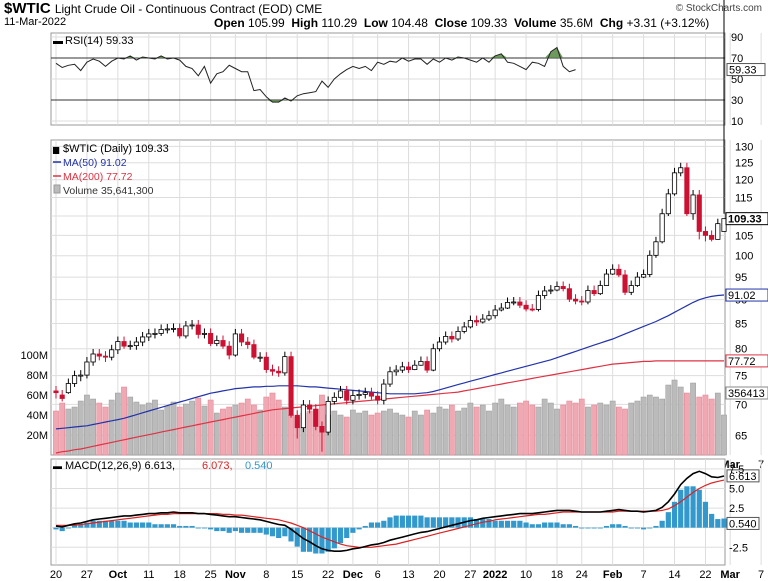  Describe the element at coordinates (95, 163) in the screenshot. I see `legend-ma50: MA(50) 91.02` at that location.